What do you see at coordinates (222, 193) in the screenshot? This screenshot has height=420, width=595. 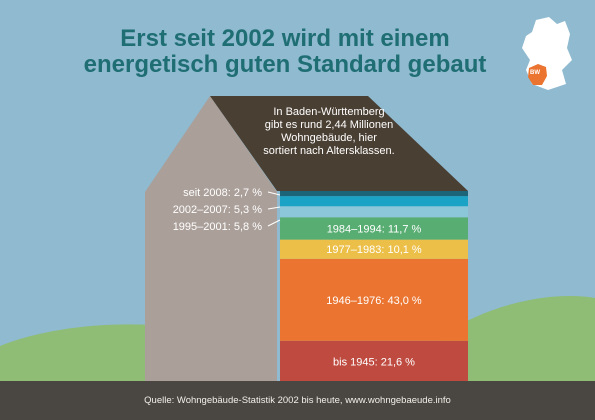 I see `band-label-7: seit 2008: 2,7 %` at bounding box center [222, 193].